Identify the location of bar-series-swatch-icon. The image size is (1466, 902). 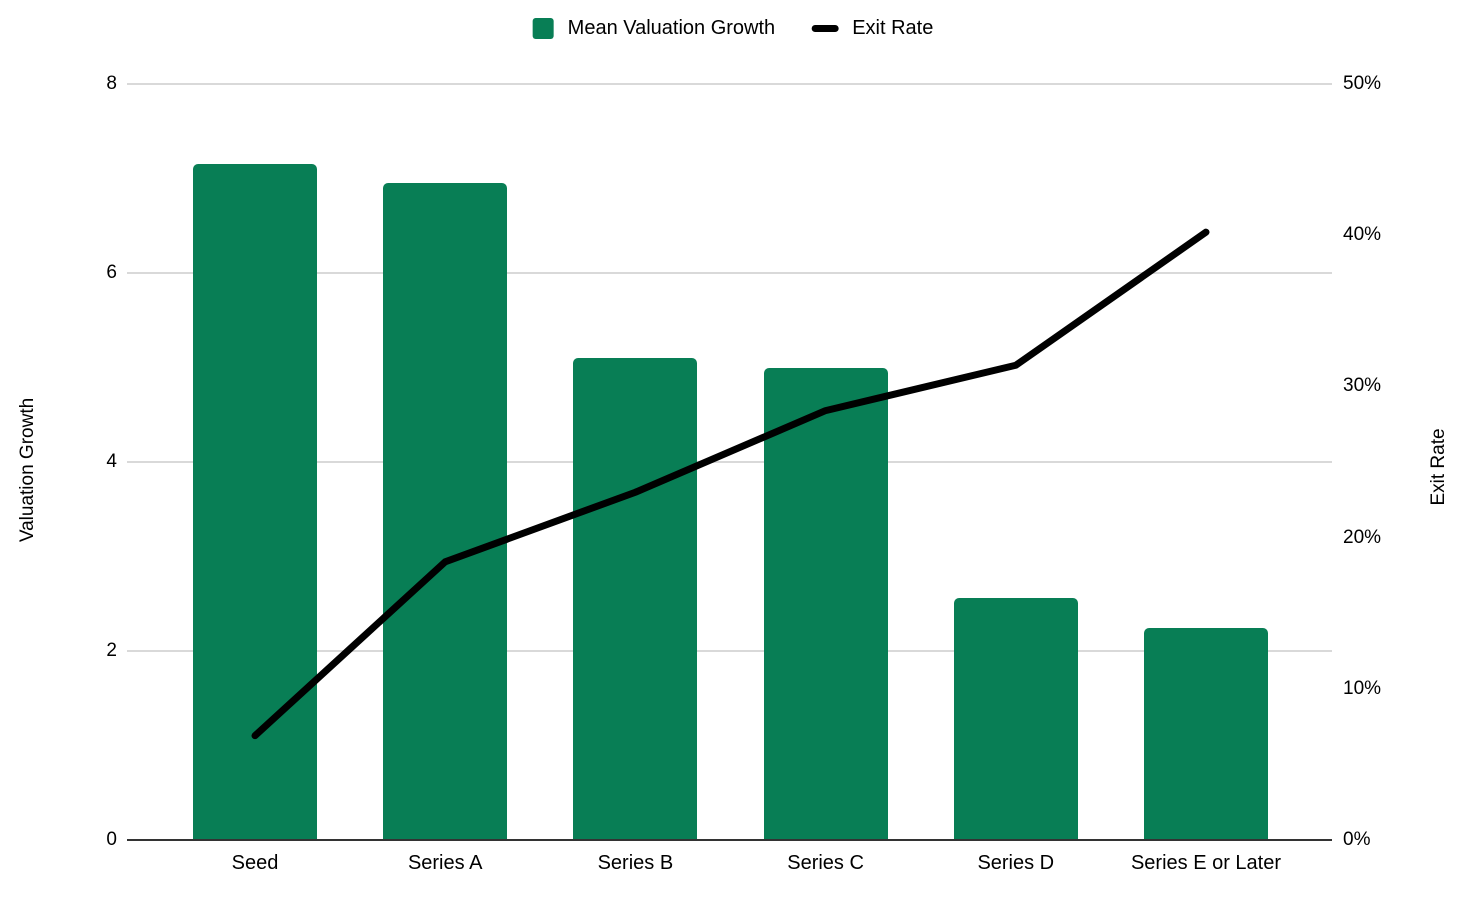
(543, 28).